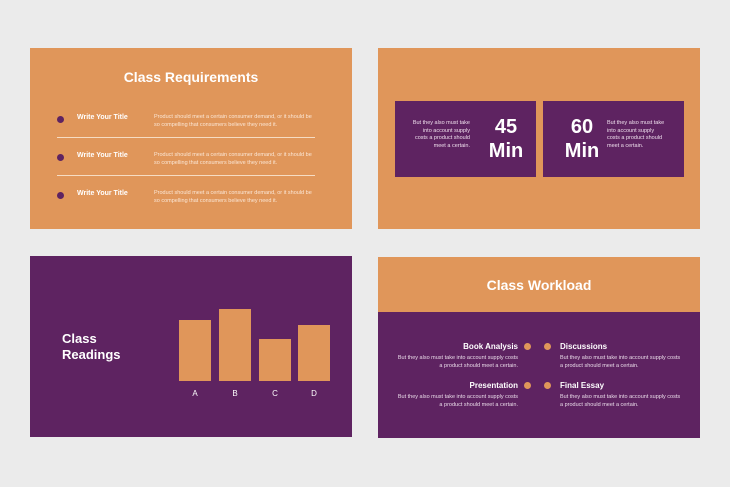 This screenshot has height=487, width=730. I want to click on duration-value: 45, so click(506, 127).